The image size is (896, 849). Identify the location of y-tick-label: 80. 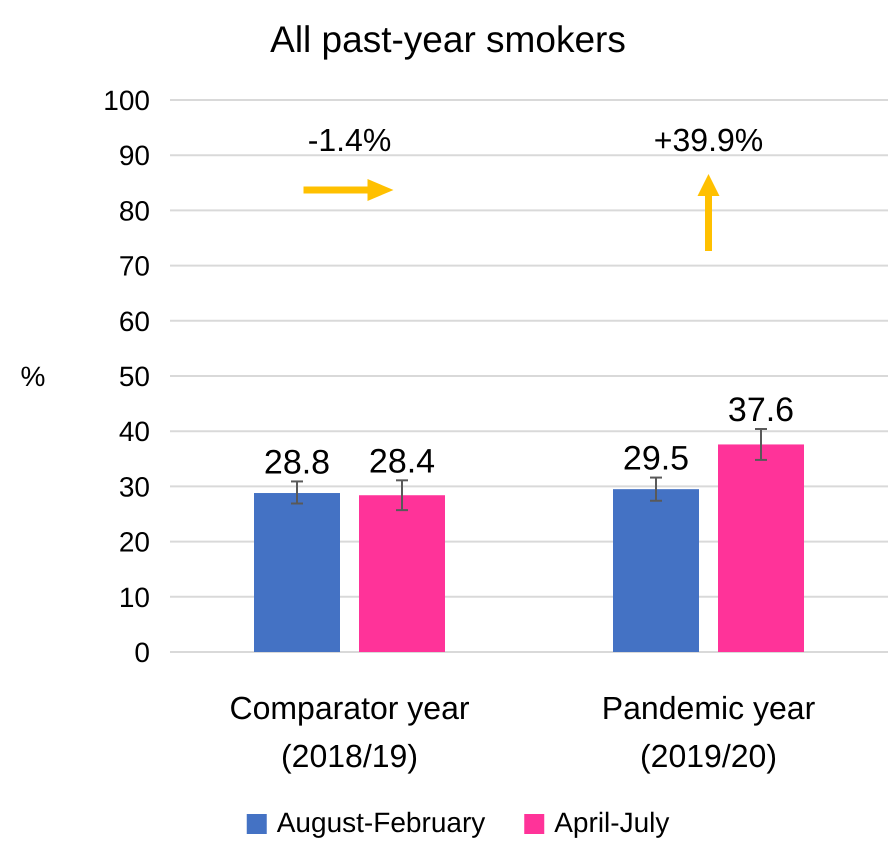
(134, 210).